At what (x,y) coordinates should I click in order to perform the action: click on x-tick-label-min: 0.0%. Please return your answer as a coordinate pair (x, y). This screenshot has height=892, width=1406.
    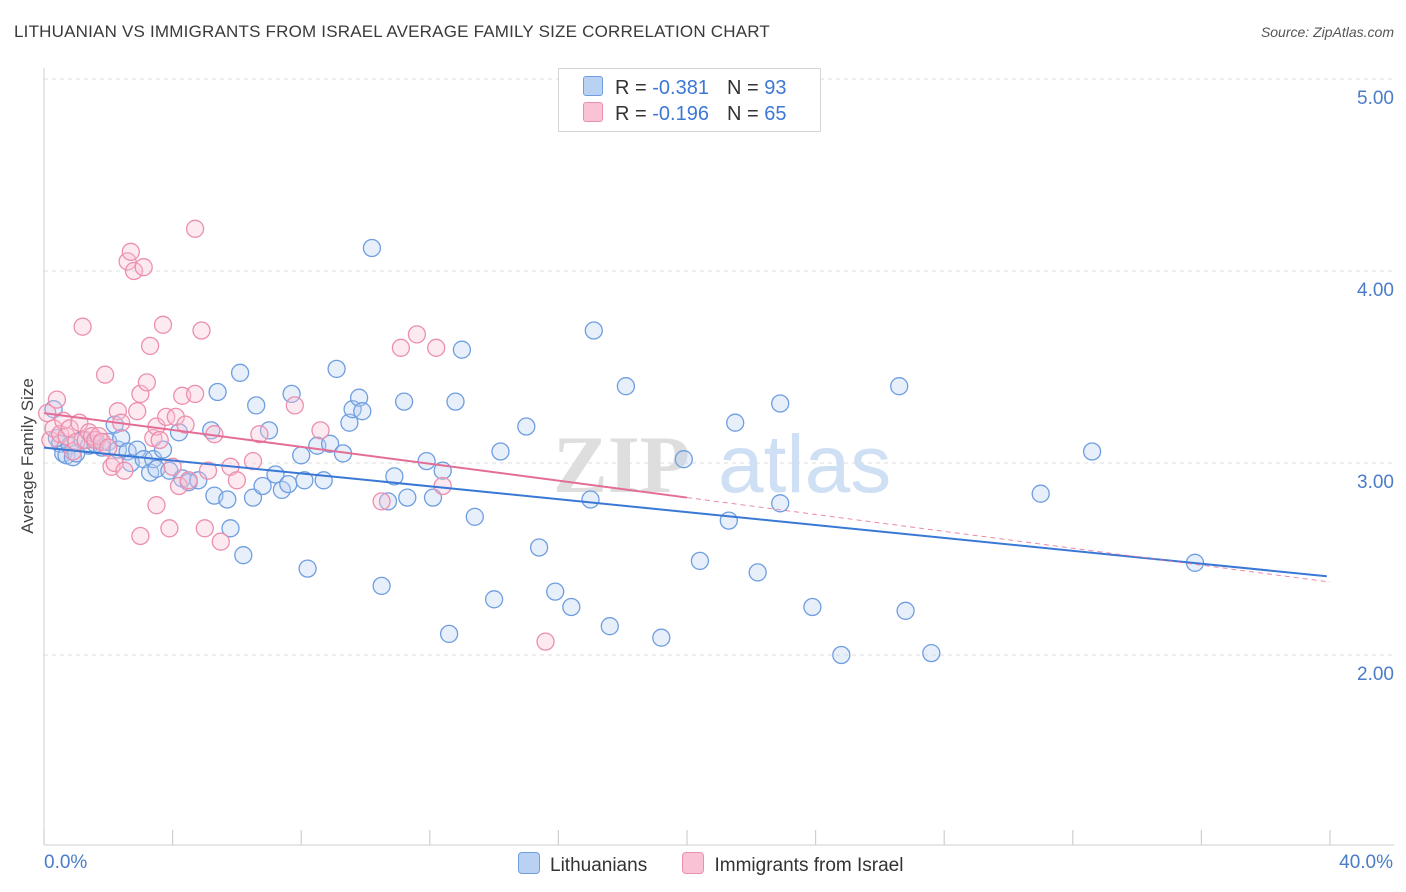
    Looking at the image, I should click on (66, 862).